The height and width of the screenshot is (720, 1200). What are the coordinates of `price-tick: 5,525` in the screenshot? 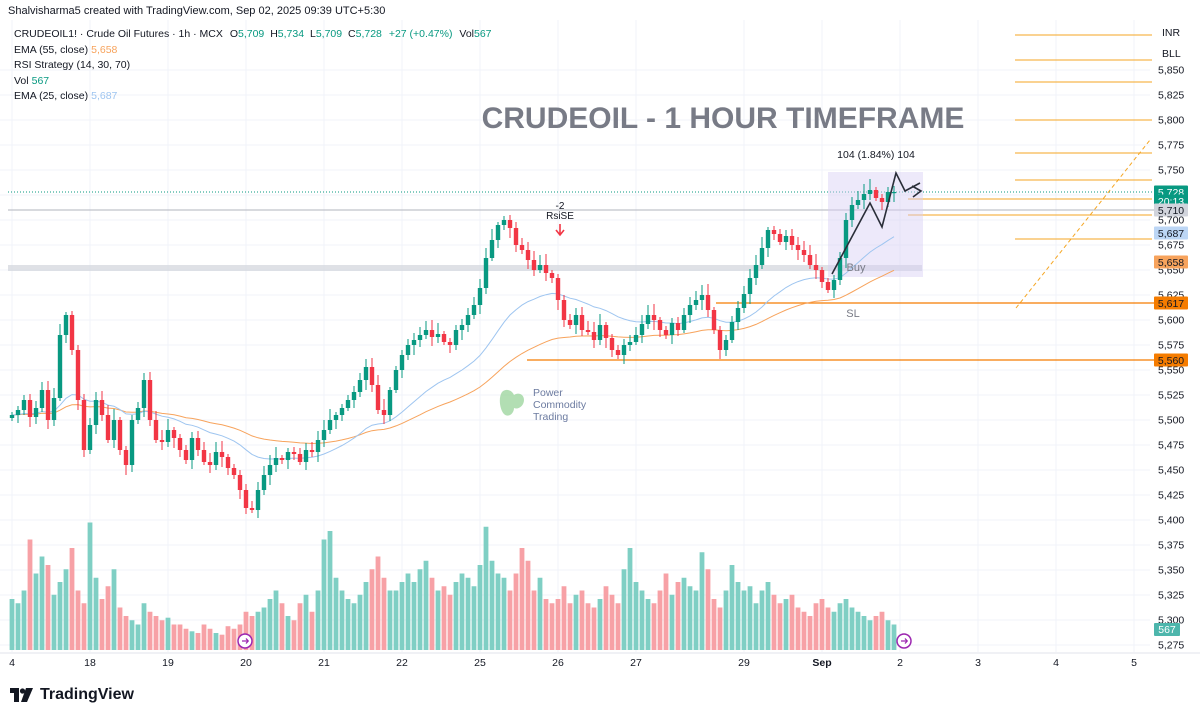 It's located at (1171, 396).